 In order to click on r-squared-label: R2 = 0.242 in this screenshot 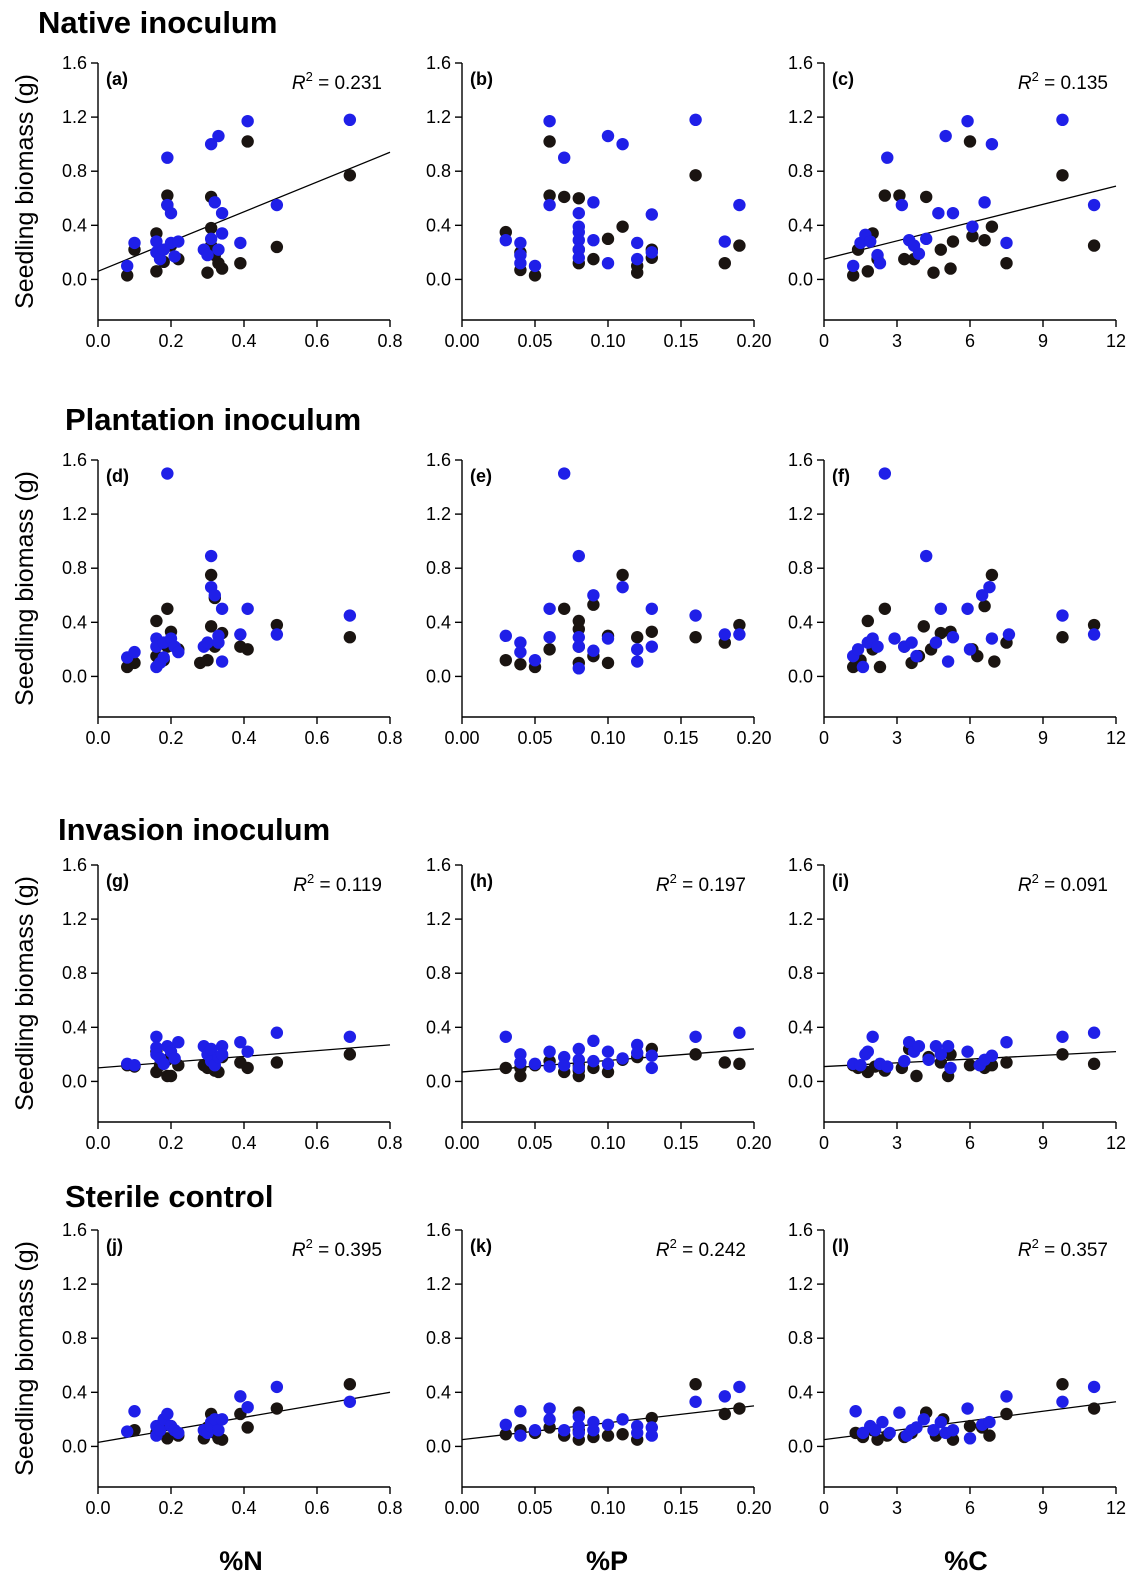, I will do `click(701, 1248)`.